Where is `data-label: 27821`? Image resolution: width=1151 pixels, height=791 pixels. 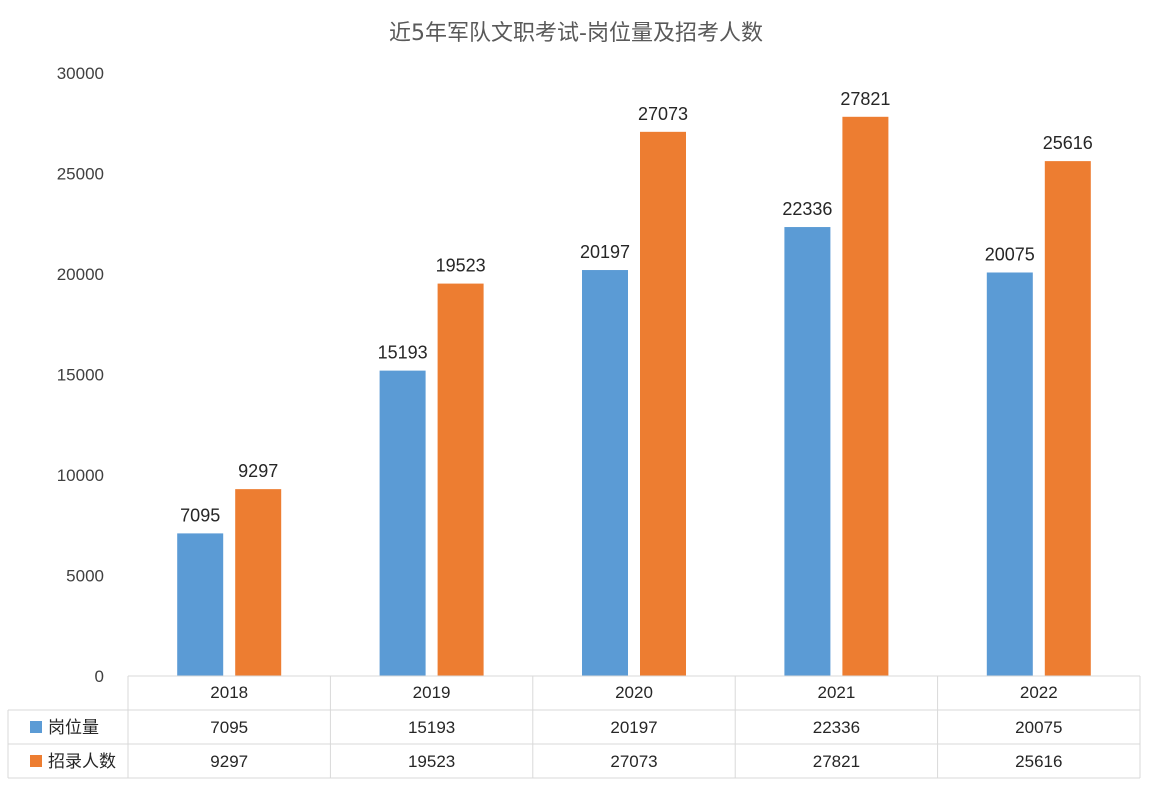
data-label: 27821 is located at coordinates (865, 99).